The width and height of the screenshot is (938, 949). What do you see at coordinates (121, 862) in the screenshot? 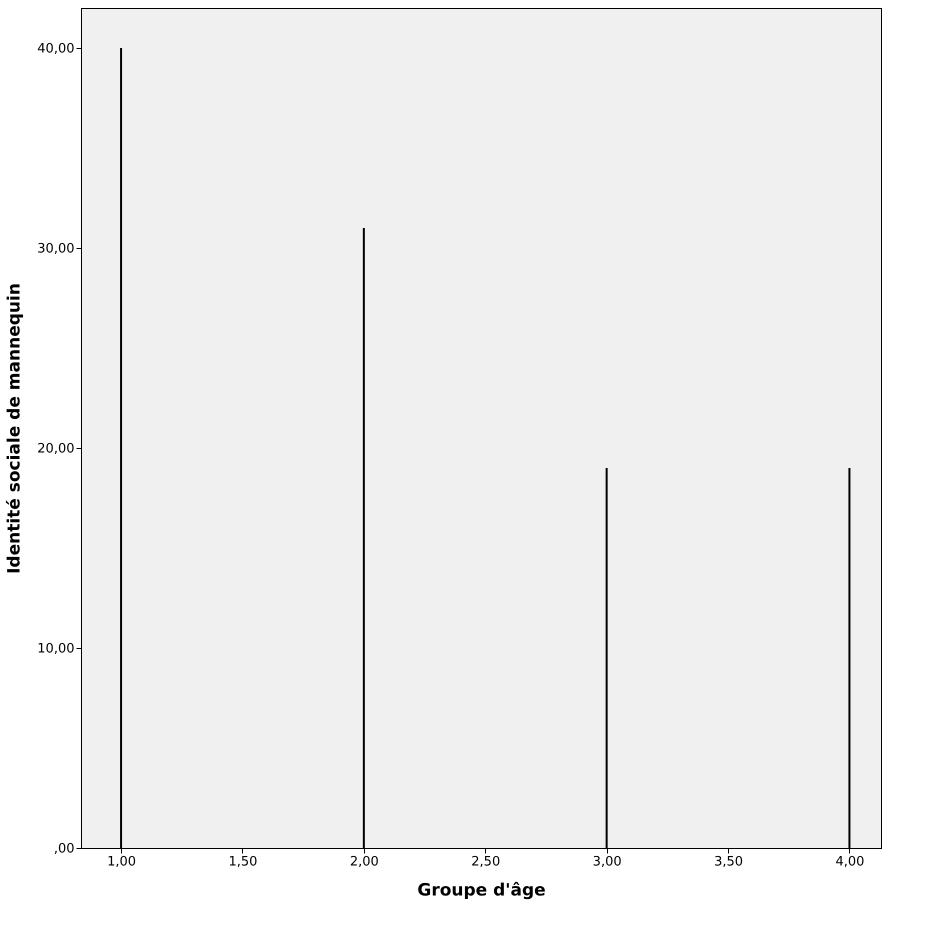
I see `x-tick-label: 1,00` at bounding box center [121, 862].